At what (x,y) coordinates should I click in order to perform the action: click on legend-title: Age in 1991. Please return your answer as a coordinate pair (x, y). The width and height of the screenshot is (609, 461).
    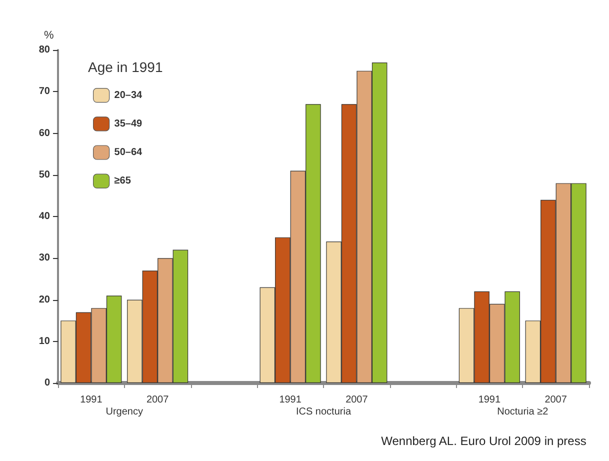
    Looking at the image, I should click on (125, 67).